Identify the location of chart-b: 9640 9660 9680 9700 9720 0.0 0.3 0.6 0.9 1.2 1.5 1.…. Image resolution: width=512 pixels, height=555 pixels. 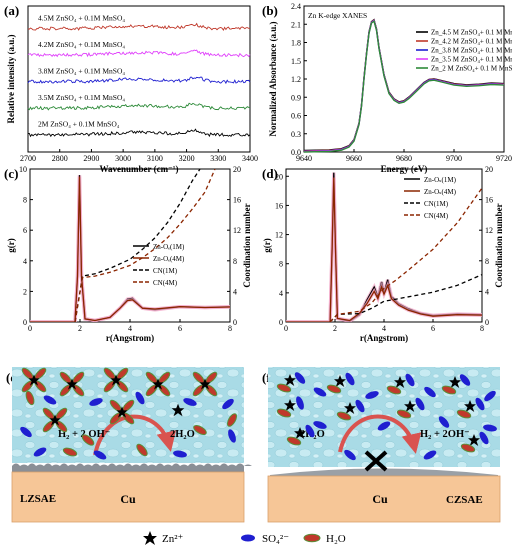
(390, 88).